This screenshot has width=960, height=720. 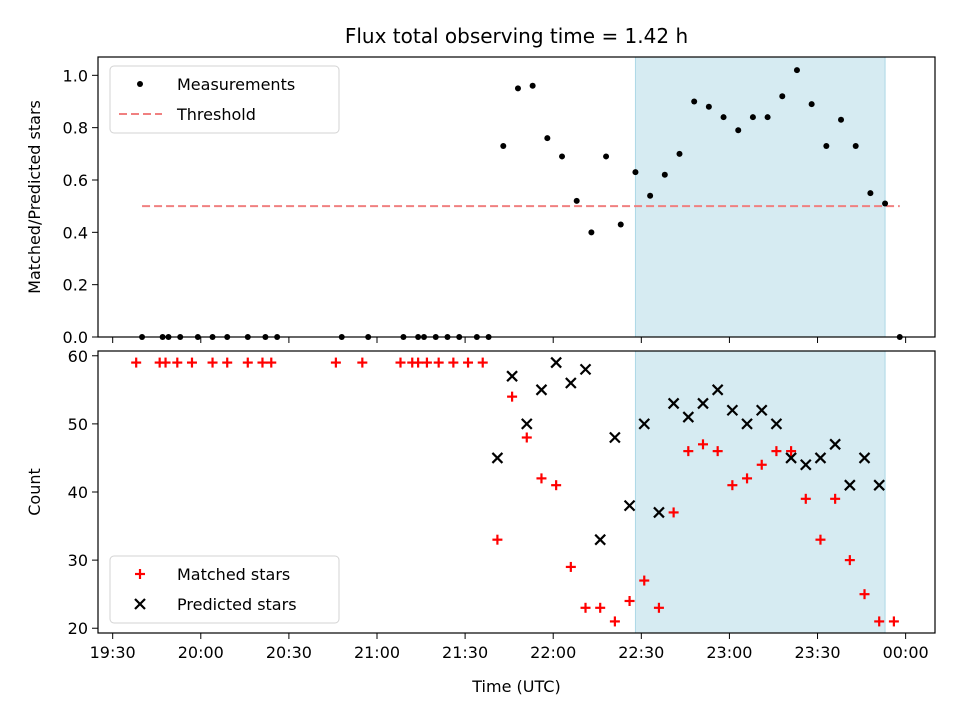 I want to click on legend-marker-stroke, so click(x=140, y=604).